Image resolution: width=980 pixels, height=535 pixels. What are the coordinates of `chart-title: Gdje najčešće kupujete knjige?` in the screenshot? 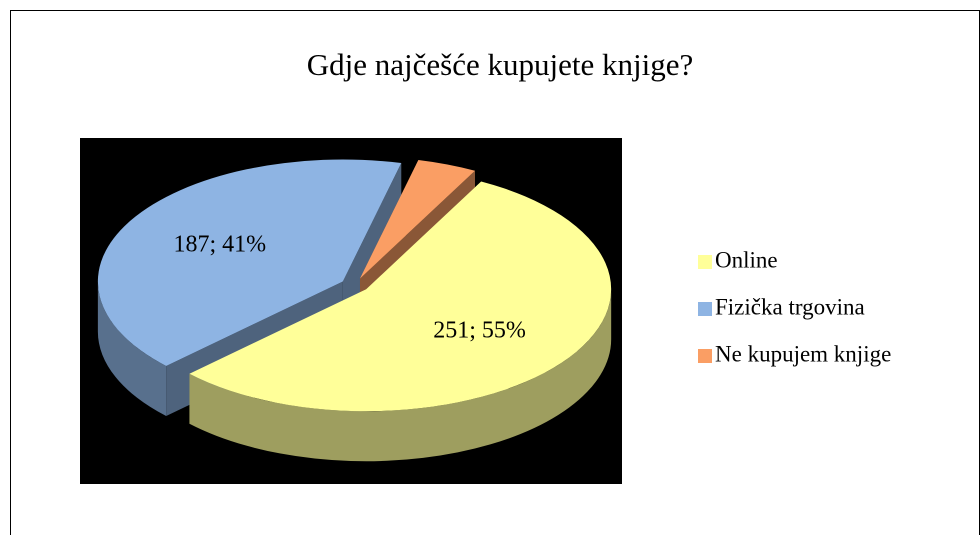 It's located at (500, 64).